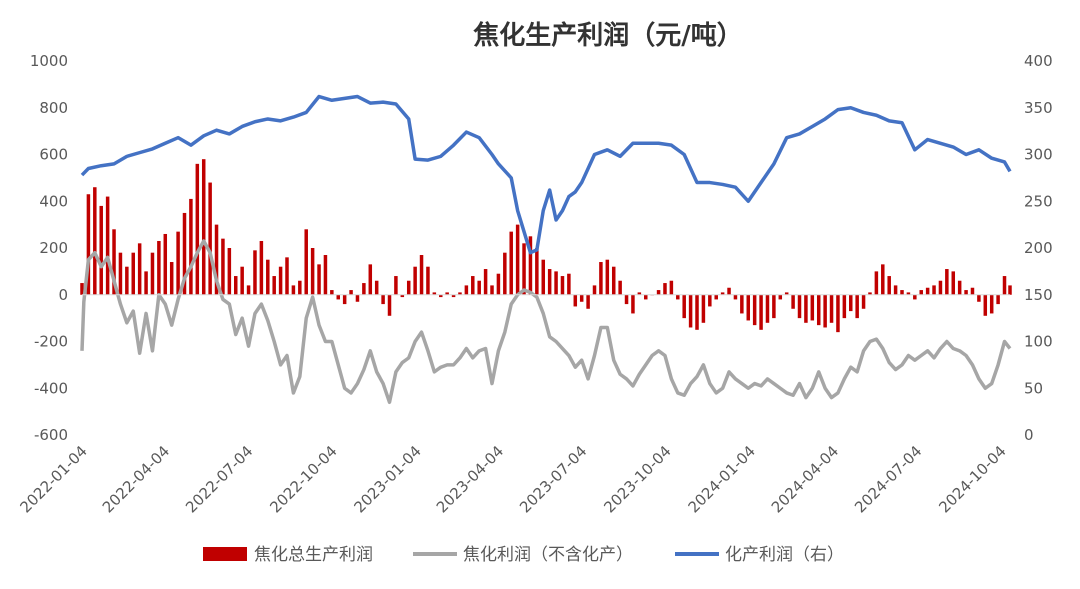  I want to click on legend-label-coking-profit: 焦化利润（不含化产）, so click(548, 555).